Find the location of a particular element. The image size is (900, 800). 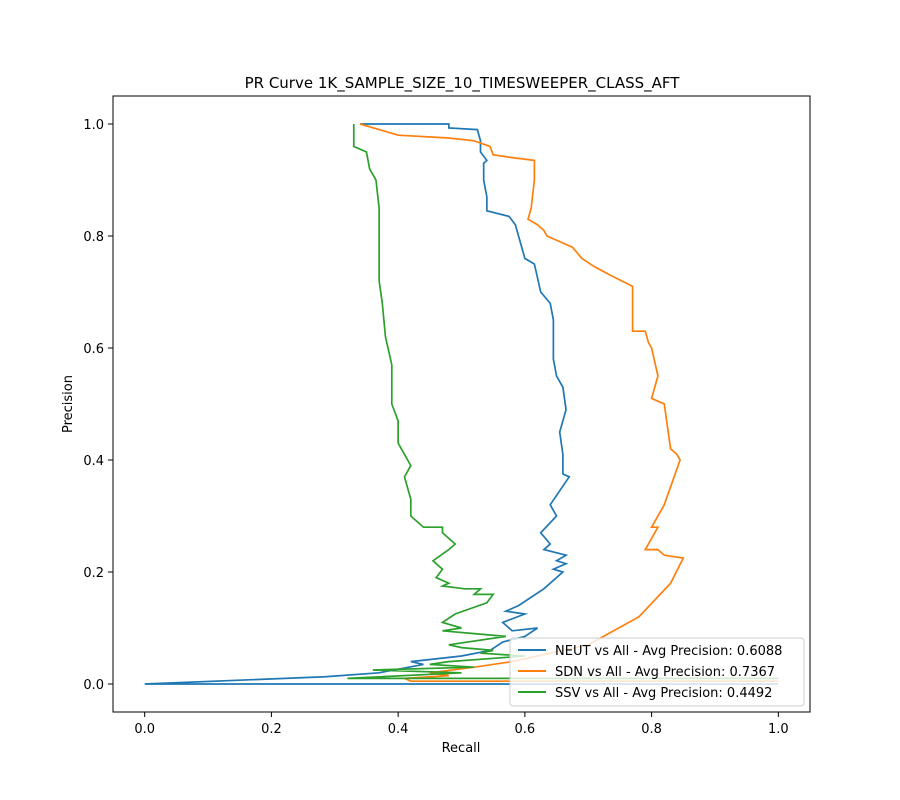

x-axis-label: Recall is located at coordinates (461, 748).